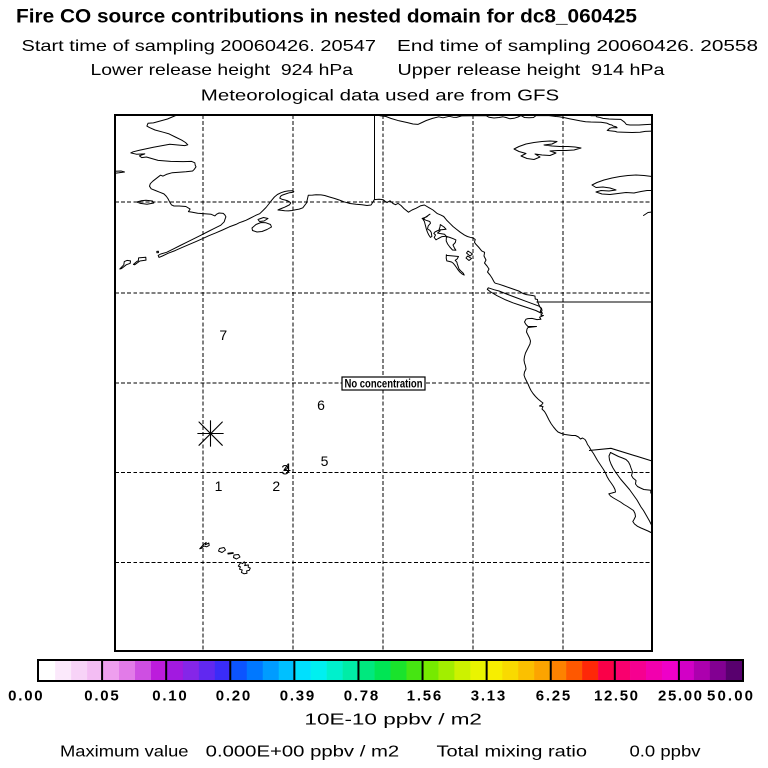  What do you see at coordinates (101, 696) in the screenshot?
I see `svg-text: 0.05` at bounding box center [101, 696].